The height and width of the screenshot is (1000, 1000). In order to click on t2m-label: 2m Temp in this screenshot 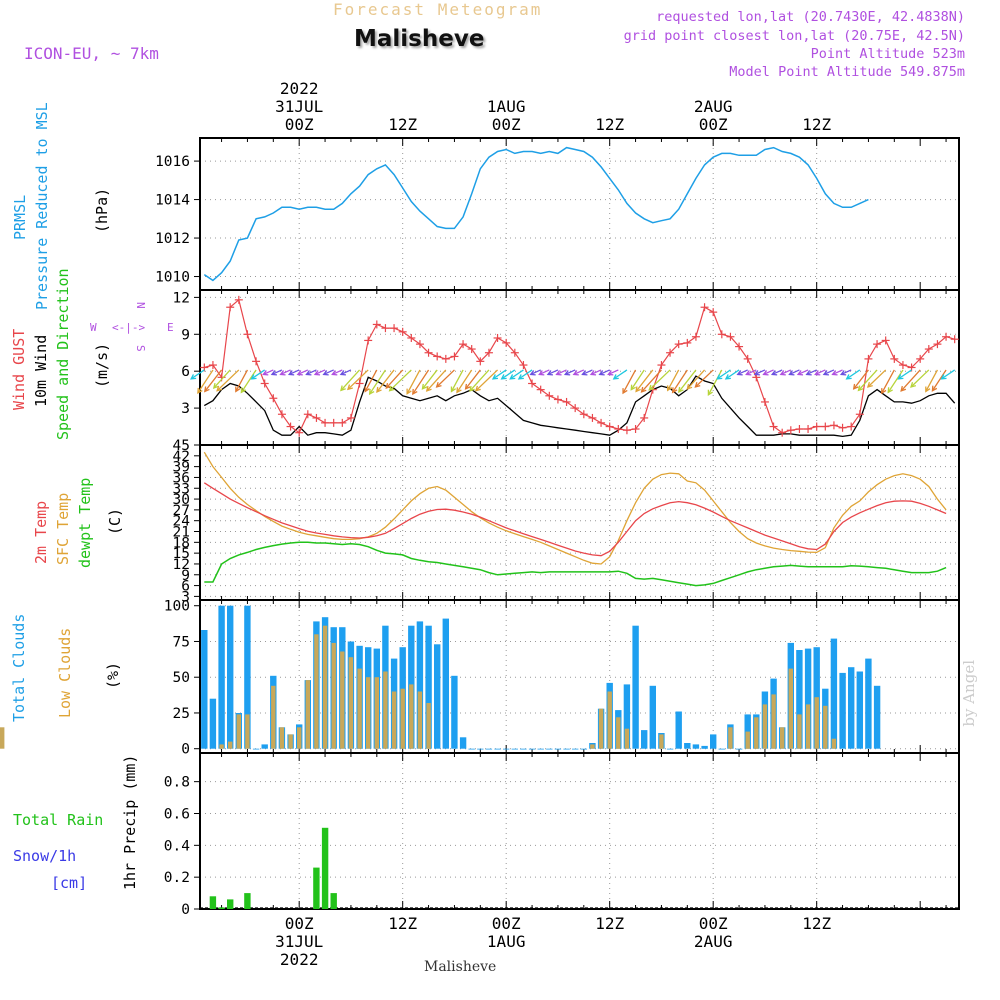, I will do `click(41, 532)`.